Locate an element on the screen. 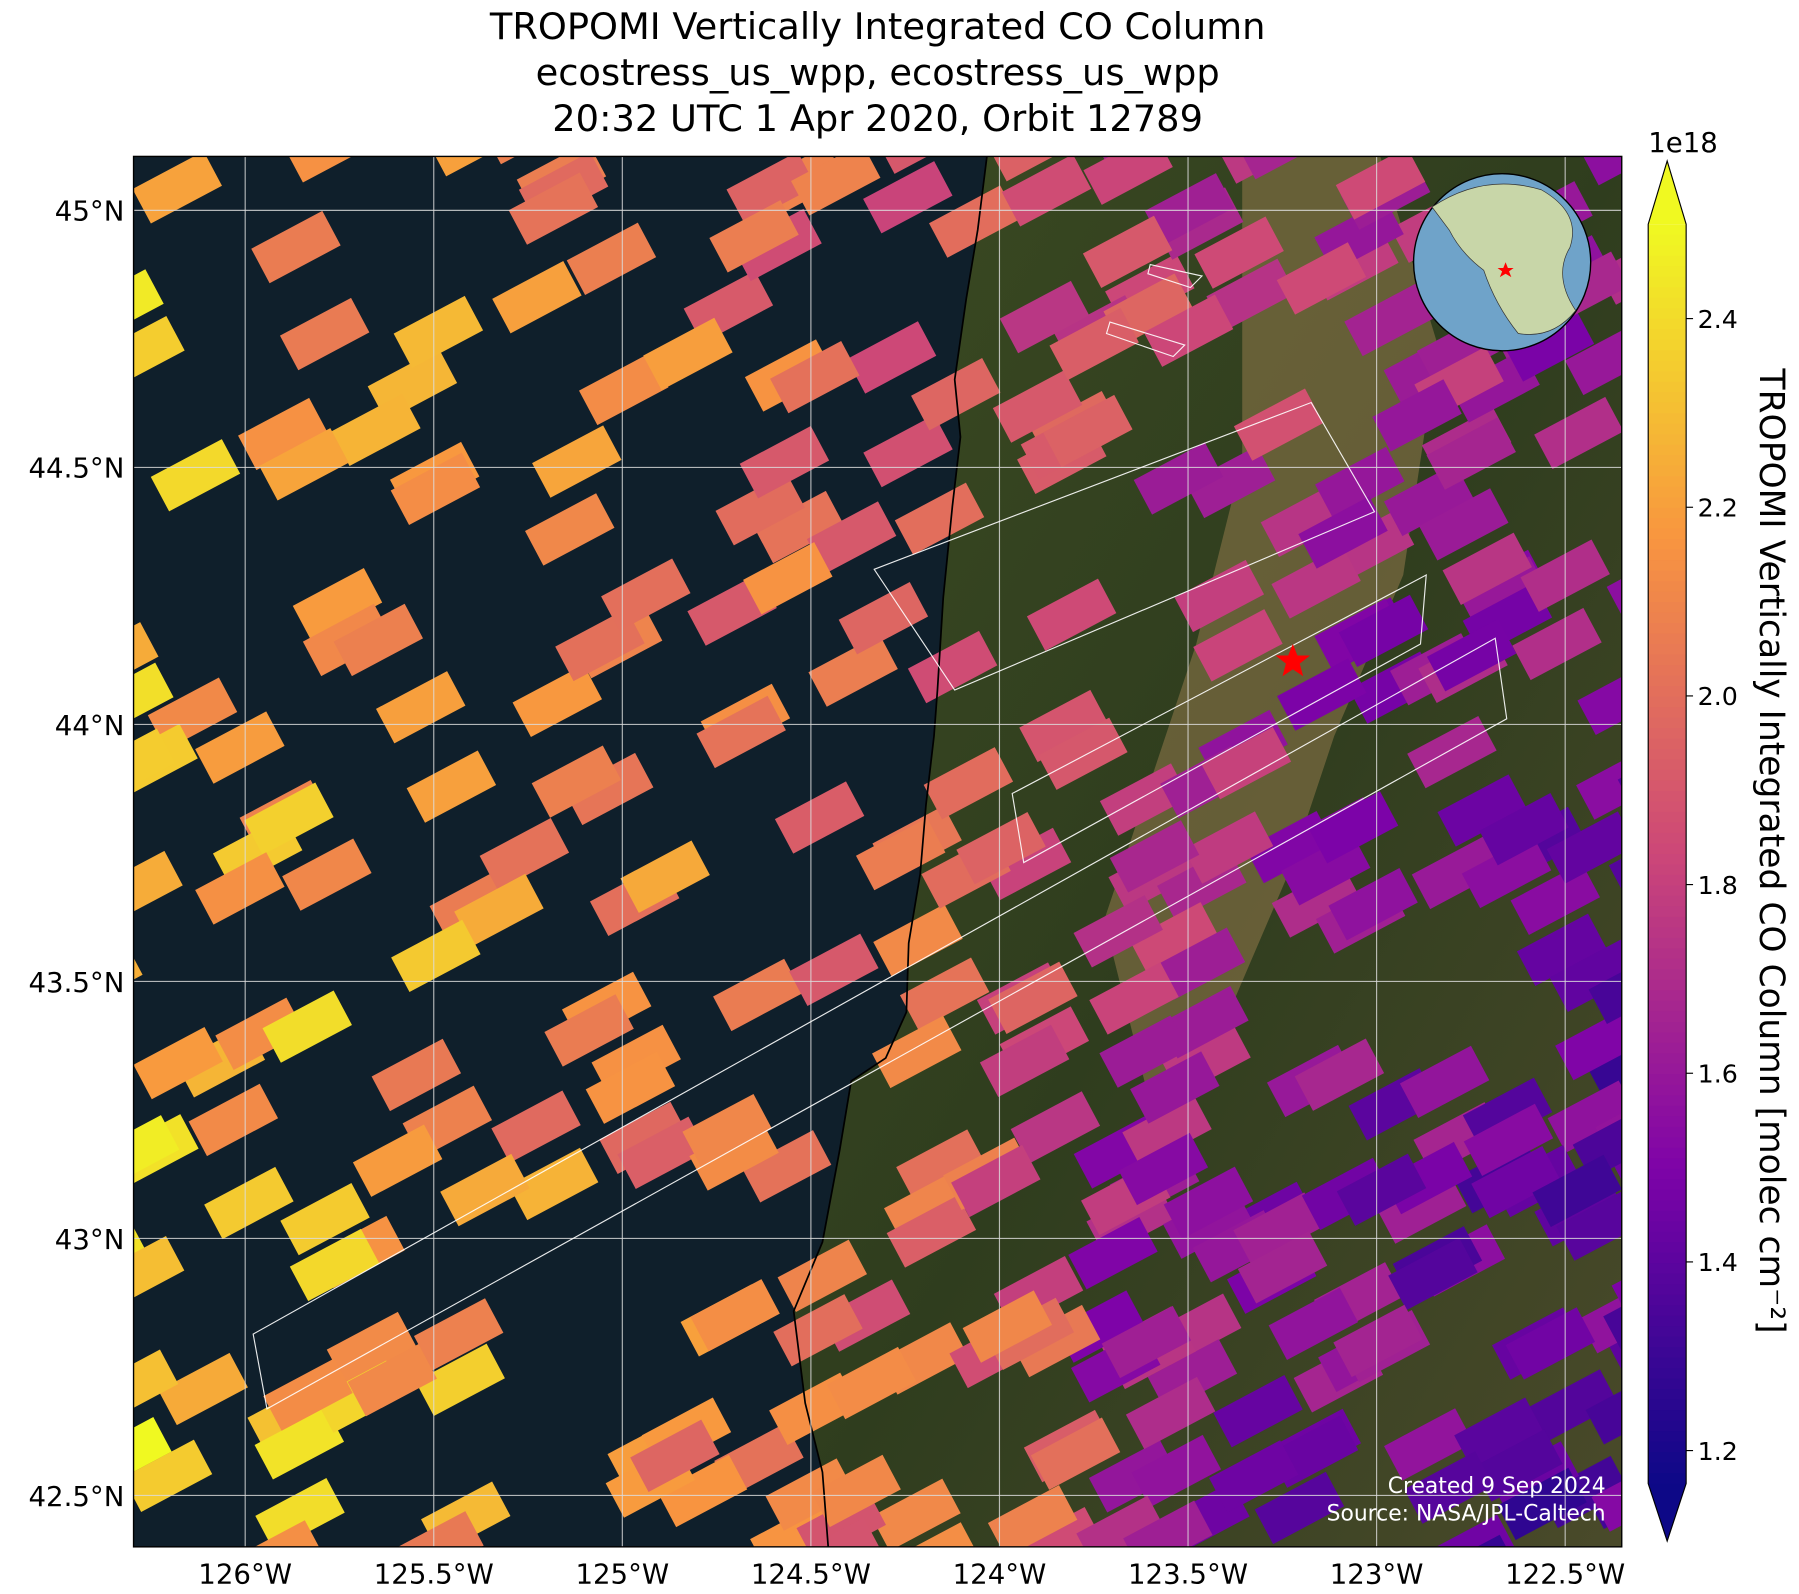  annotation: Source: NASA/JPL-Caltech is located at coordinates (1466, 1513).